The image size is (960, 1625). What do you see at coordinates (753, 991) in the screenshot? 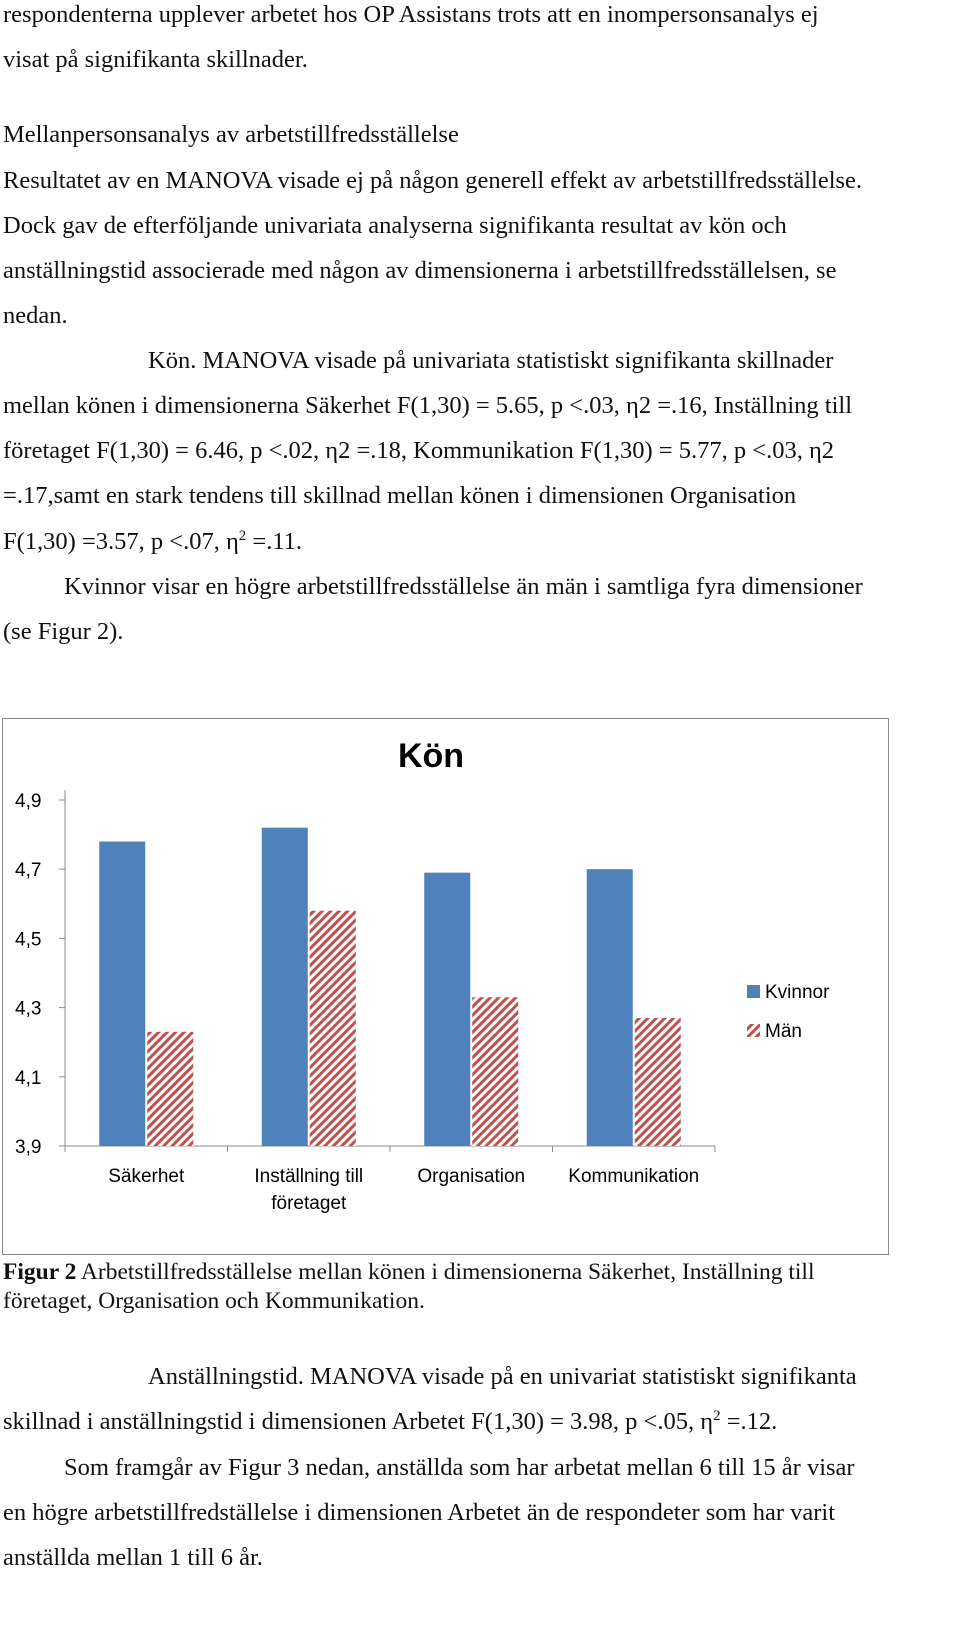
I see `legend-swatch-kvinnor` at bounding box center [753, 991].